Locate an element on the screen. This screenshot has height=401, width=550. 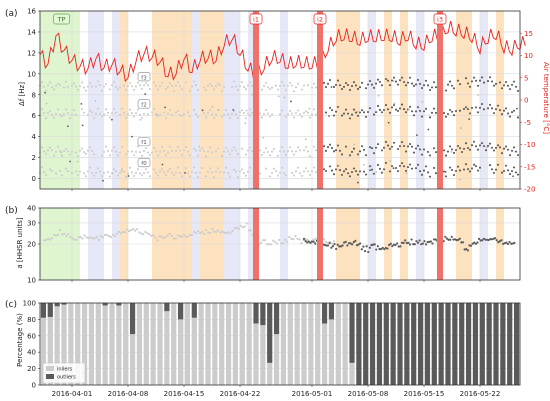
tp-band is located at coordinates (60, 100).